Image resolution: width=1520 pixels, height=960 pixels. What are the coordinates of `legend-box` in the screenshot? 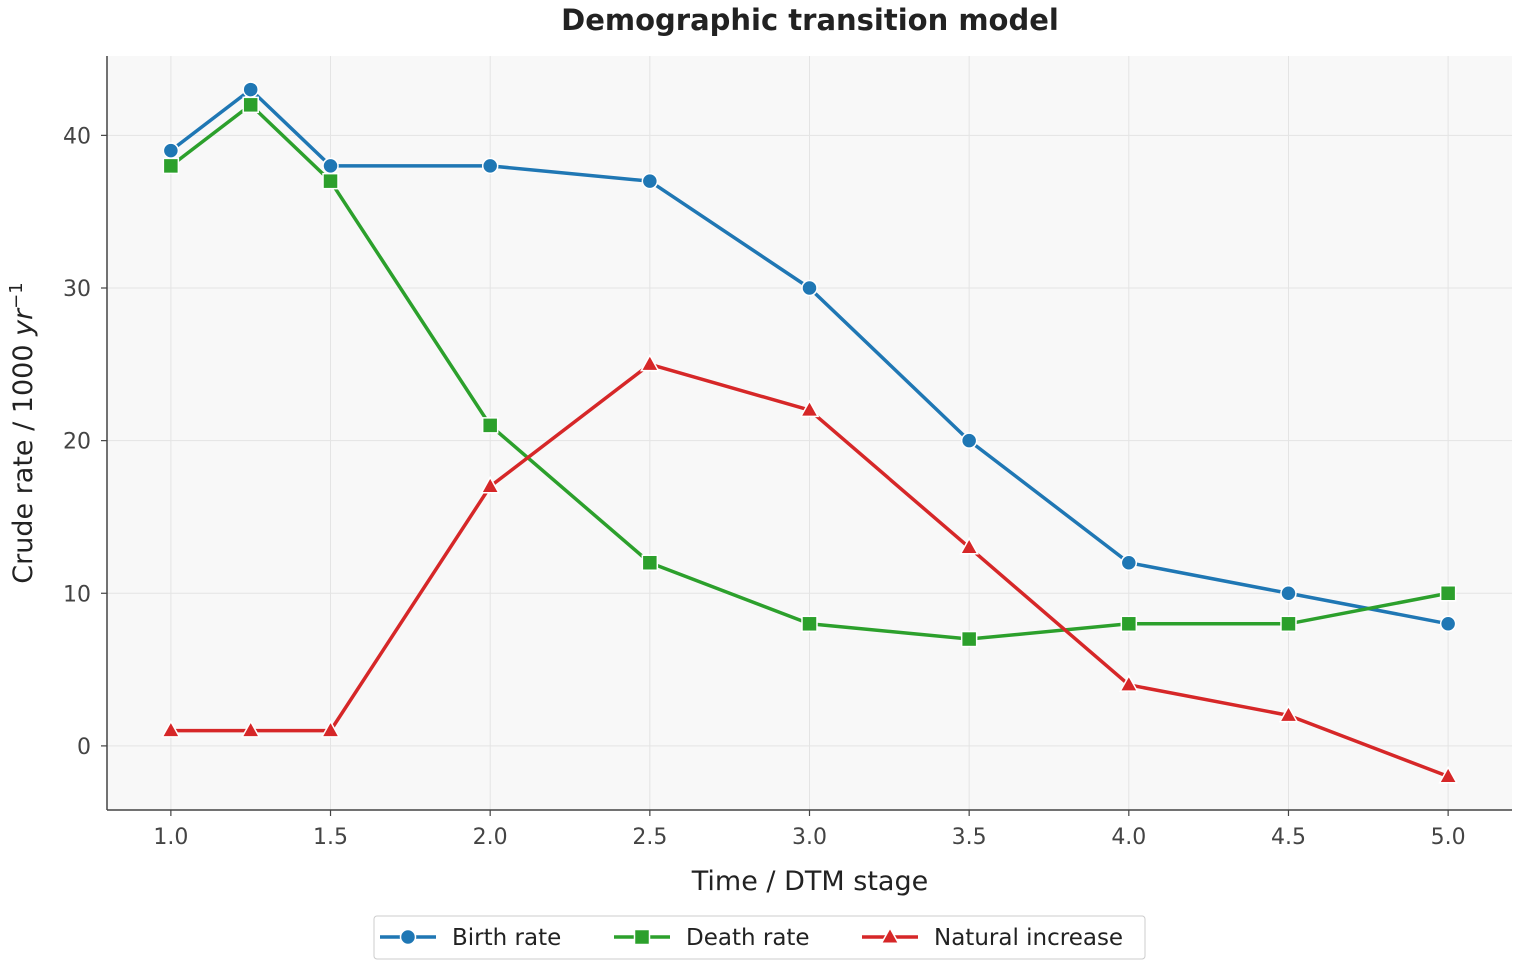 It's located at (759, 937).